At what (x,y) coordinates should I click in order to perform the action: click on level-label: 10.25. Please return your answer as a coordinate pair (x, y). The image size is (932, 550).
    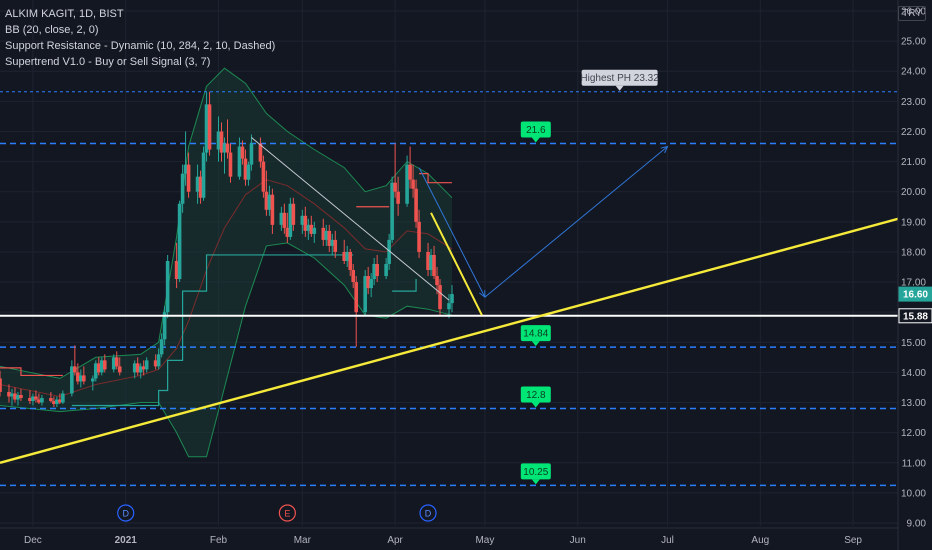
    Looking at the image, I should click on (535, 474).